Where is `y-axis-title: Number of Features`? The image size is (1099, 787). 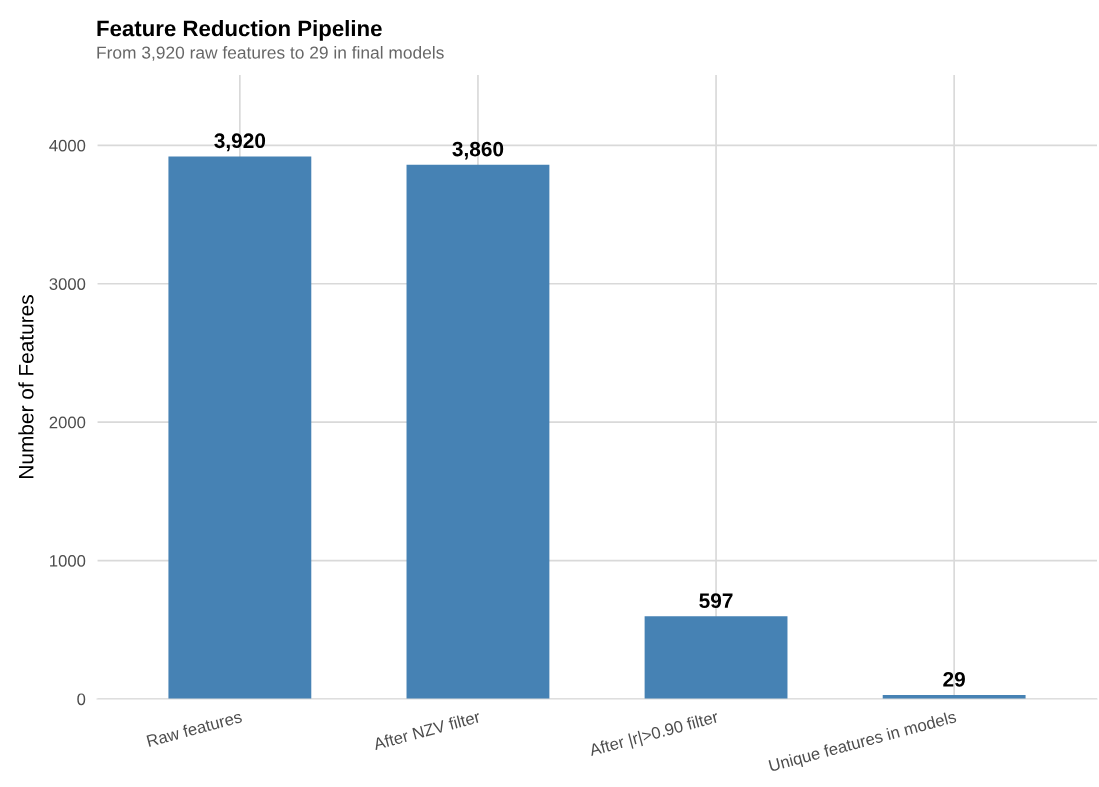
y-axis-title: Number of Features is located at coordinates (26, 386).